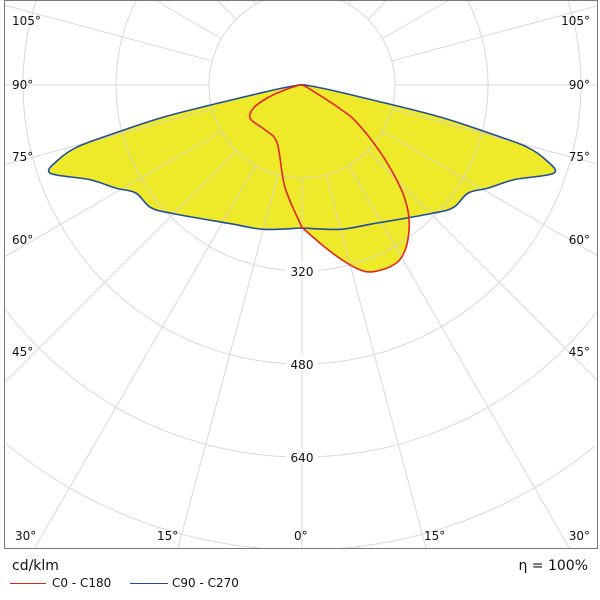  What do you see at coordinates (26, 21) in the screenshot?
I see `angle-label-left-105: 105°` at bounding box center [26, 21].